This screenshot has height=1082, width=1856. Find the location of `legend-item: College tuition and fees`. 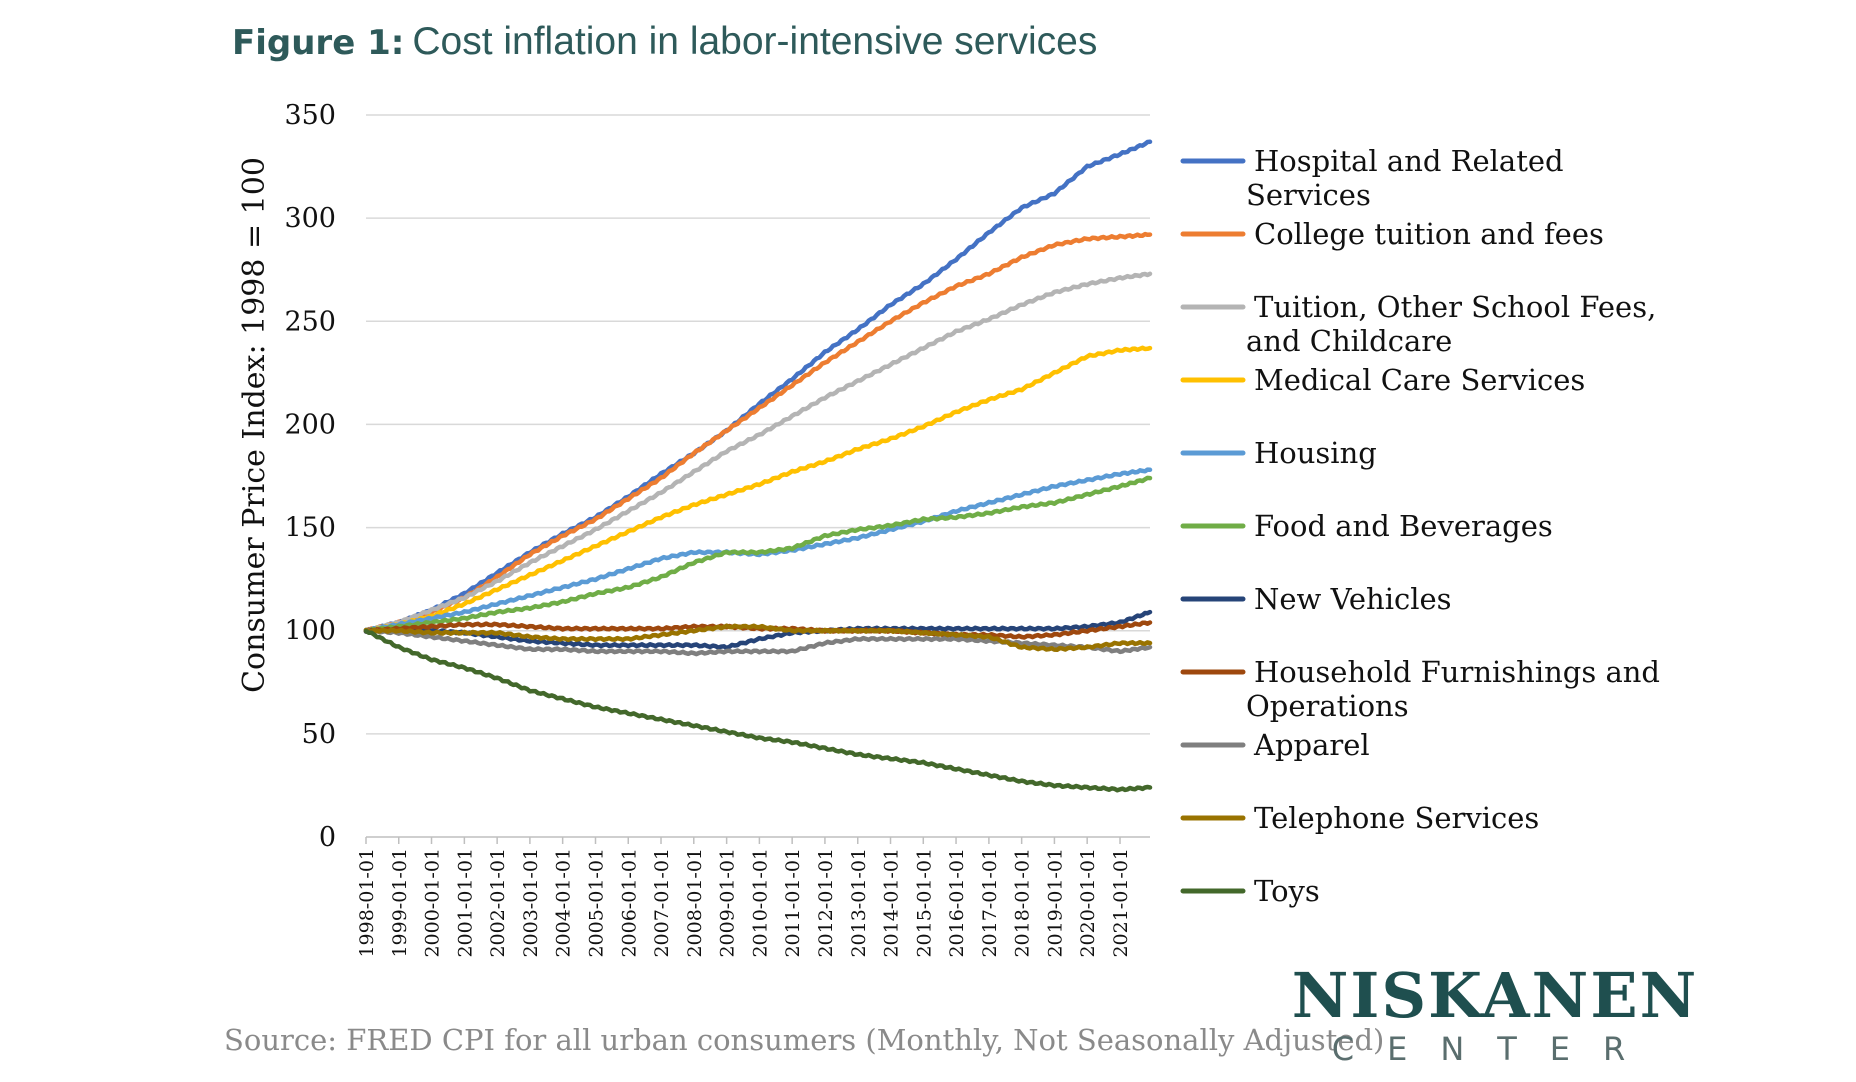

legend-item: College tuition and fees is located at coordinates (1392, 234).